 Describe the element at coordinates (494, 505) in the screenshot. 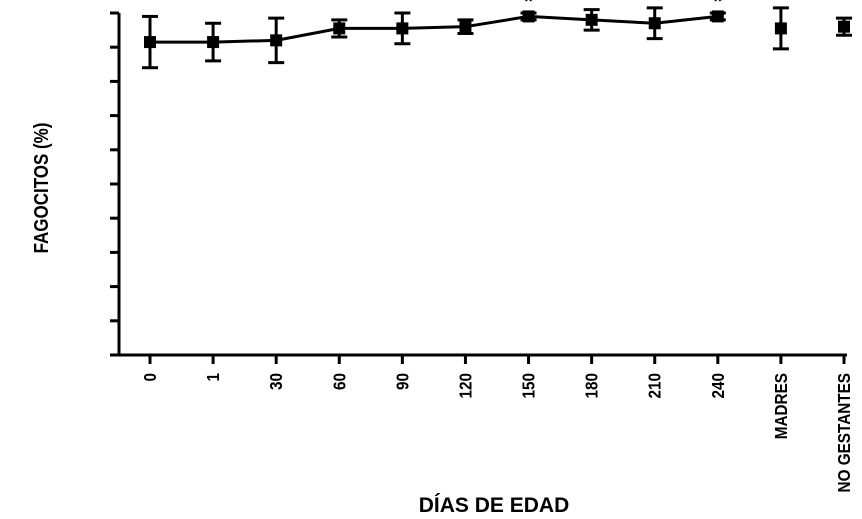

I see `x-axis-label: DÍAS DE EDAD` at that location.